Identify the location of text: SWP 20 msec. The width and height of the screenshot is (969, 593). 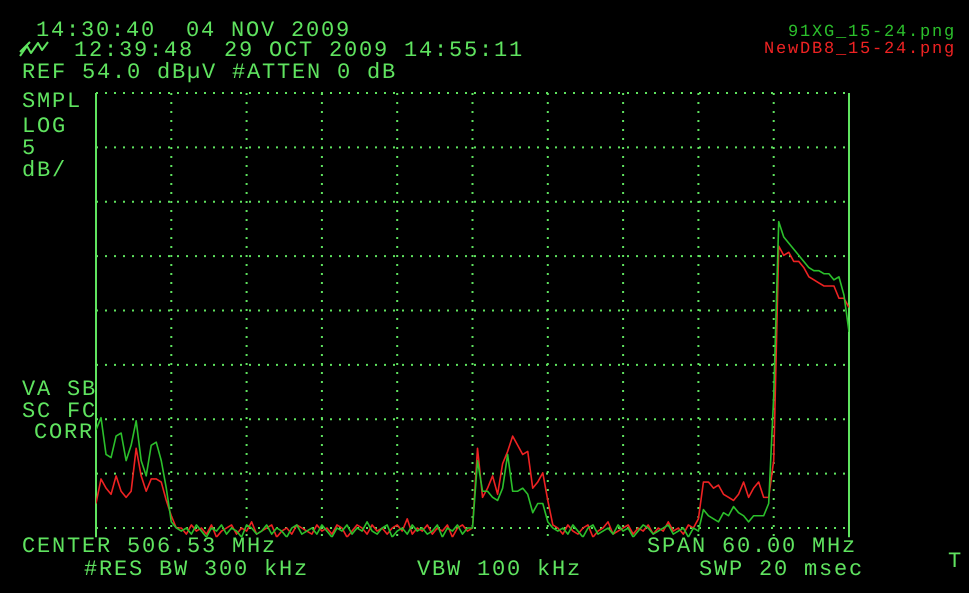
(781, 569).